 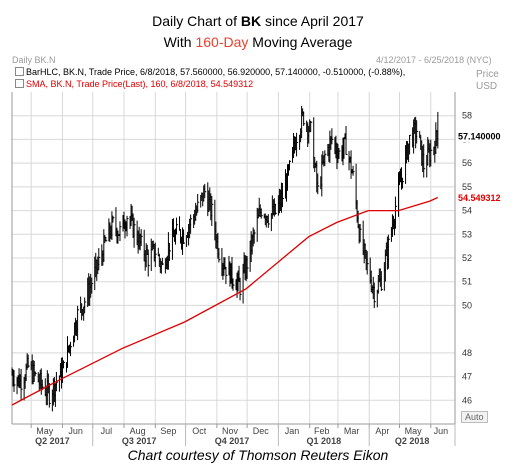 What do you see at coordinates (251, 21) in the screenshot?
I see `ticker-symbol: BK` at bounding box center [251, 21].